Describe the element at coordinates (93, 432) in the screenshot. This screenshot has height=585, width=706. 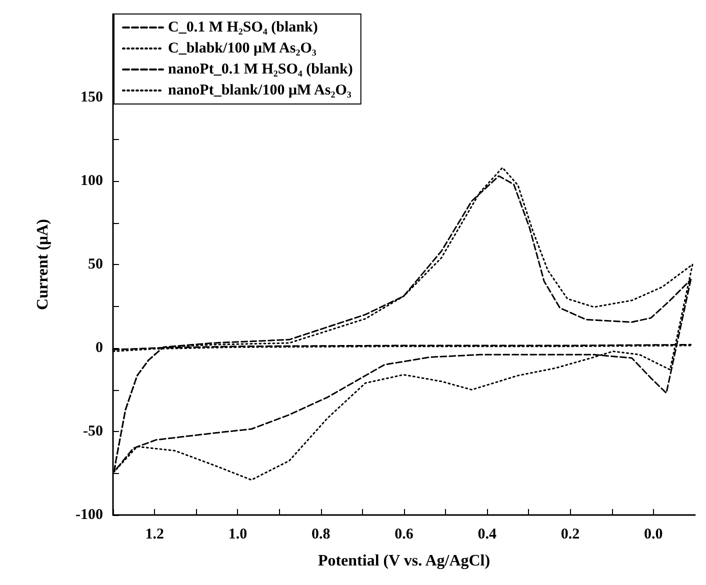
I see `y-tick-label: -50` at that location.